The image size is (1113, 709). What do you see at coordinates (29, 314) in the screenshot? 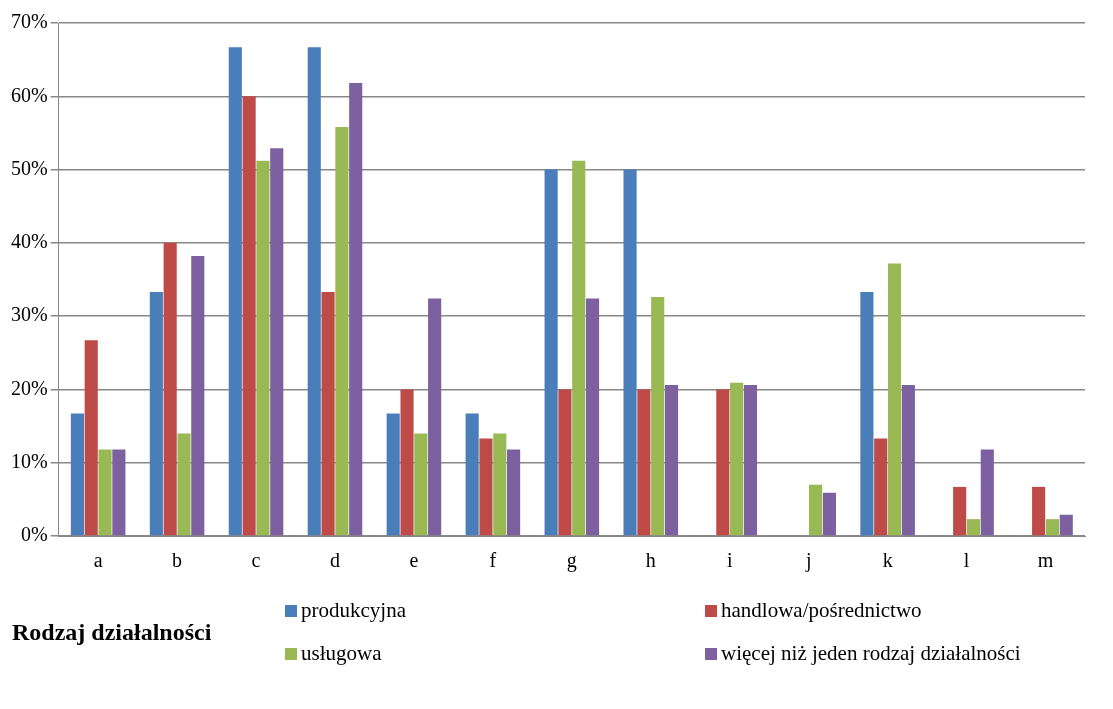
I see `y-tick-label: 30%` at bounding box center [29, 314].